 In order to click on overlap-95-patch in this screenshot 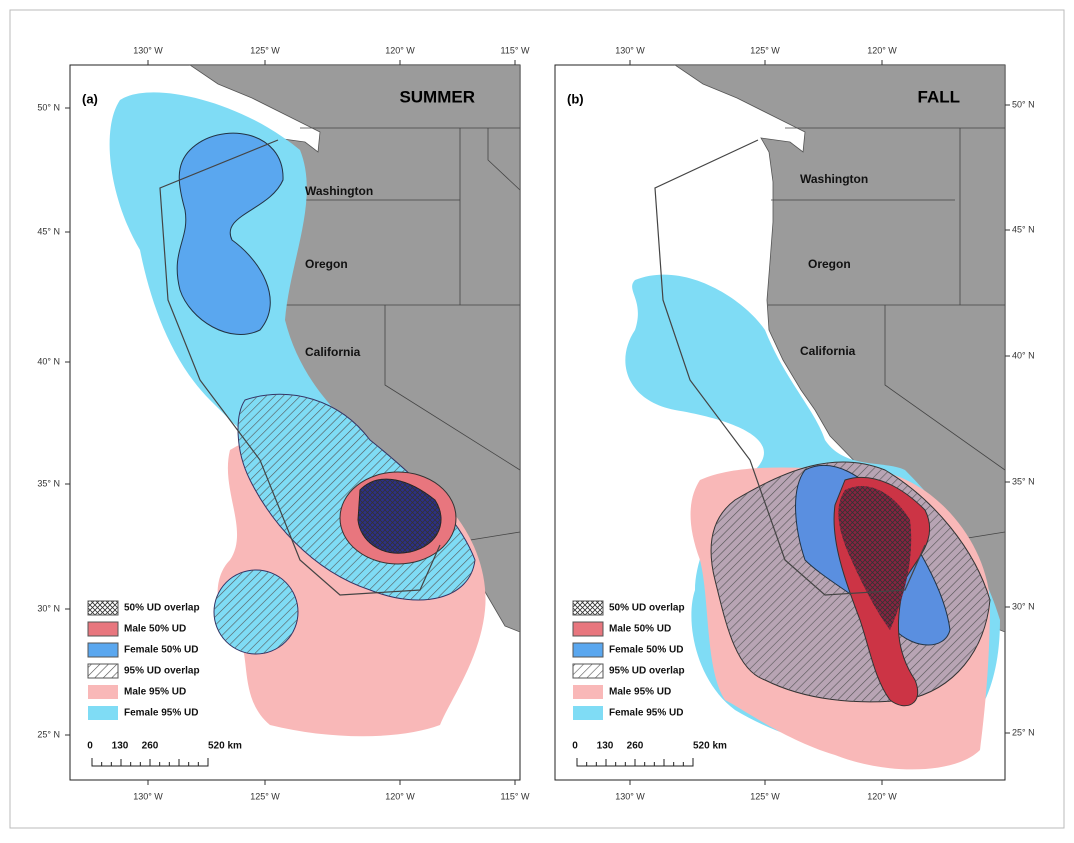, I will do `click(256, 612)`.